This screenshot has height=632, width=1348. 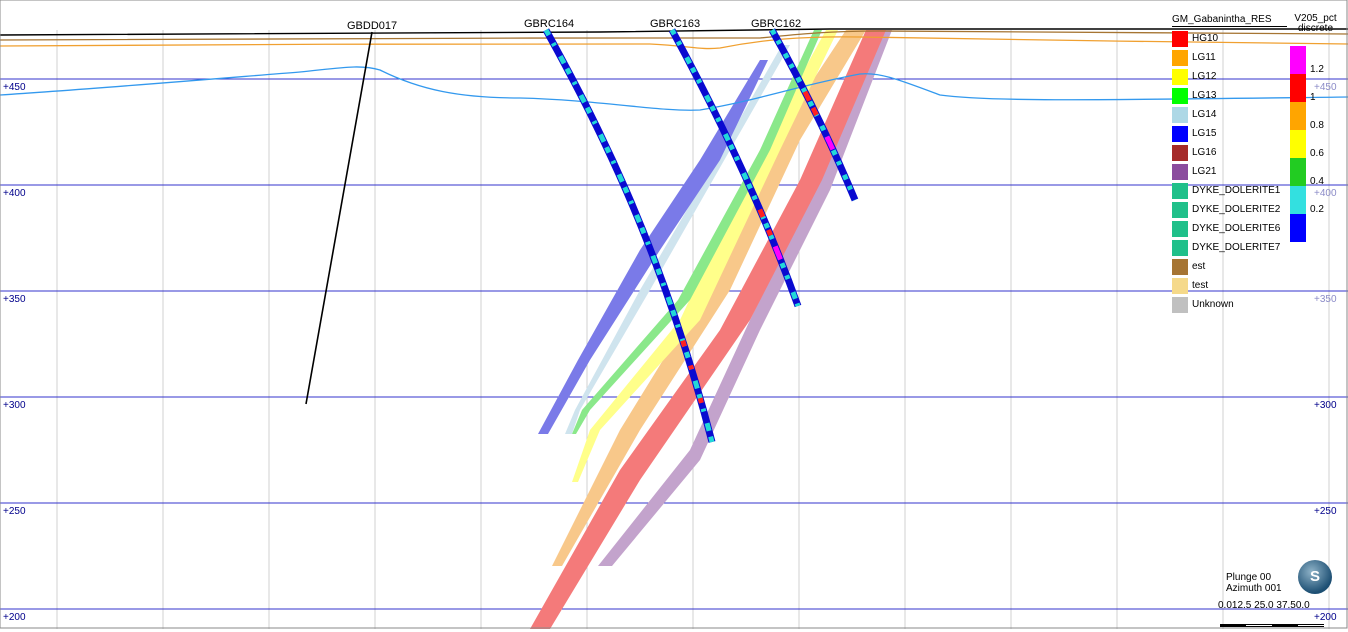 I want to click on v205-legend-subtitle: discrete, so click(x=1315, y=28).